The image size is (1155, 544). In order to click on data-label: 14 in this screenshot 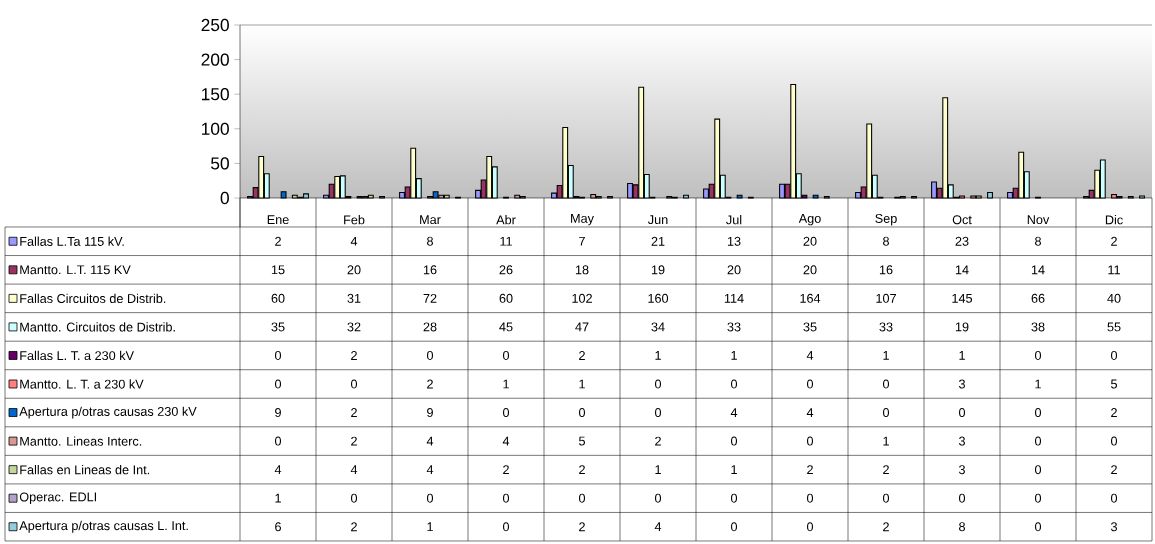, I will do `click(1038, 270)`.